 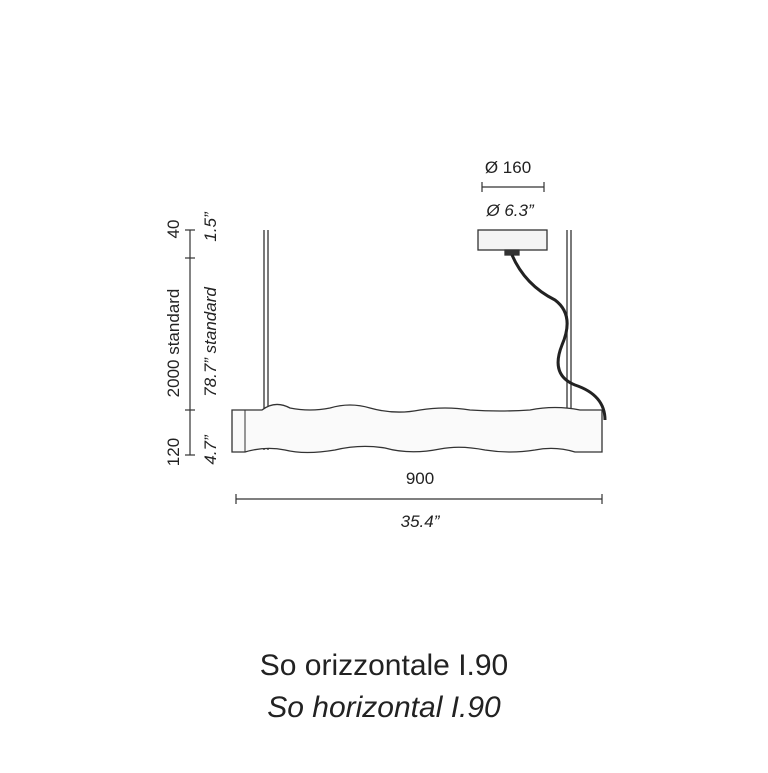 What do you see at coordinates (508, 167) in the screenshot?
I see `dimension-label: Ø 160` at bounding box center [508, 167].